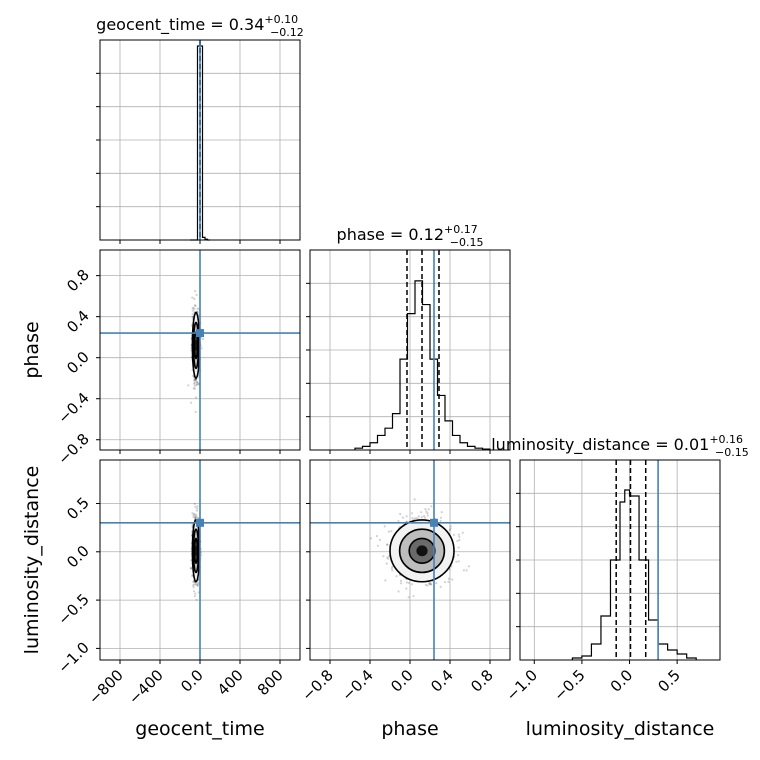 The image size is (760, 760). Describe the element at coordinates (522, 685) in the screenshot. I see `xtick-label-luminosity_distance-0: −1.0` at that location.